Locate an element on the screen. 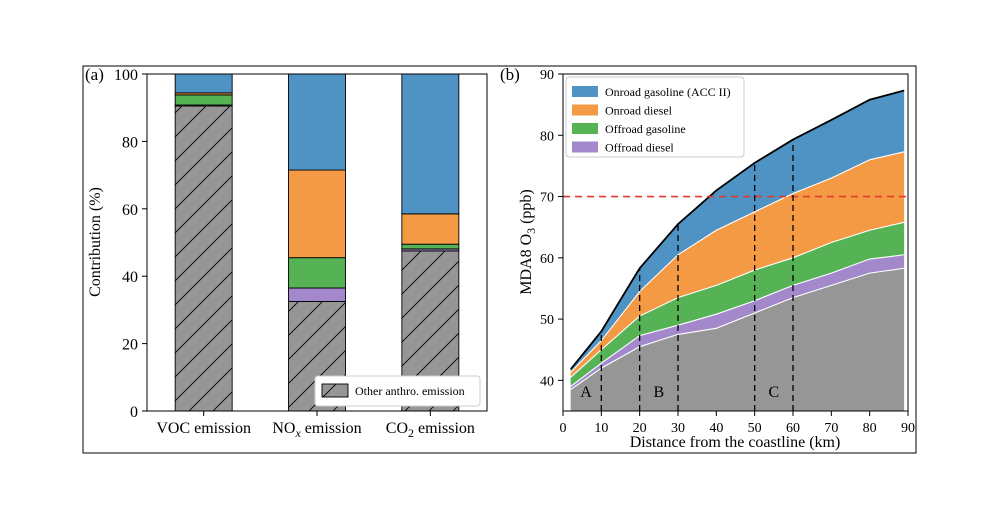  line-offroad-diesel is located at coordinates (737, 320).